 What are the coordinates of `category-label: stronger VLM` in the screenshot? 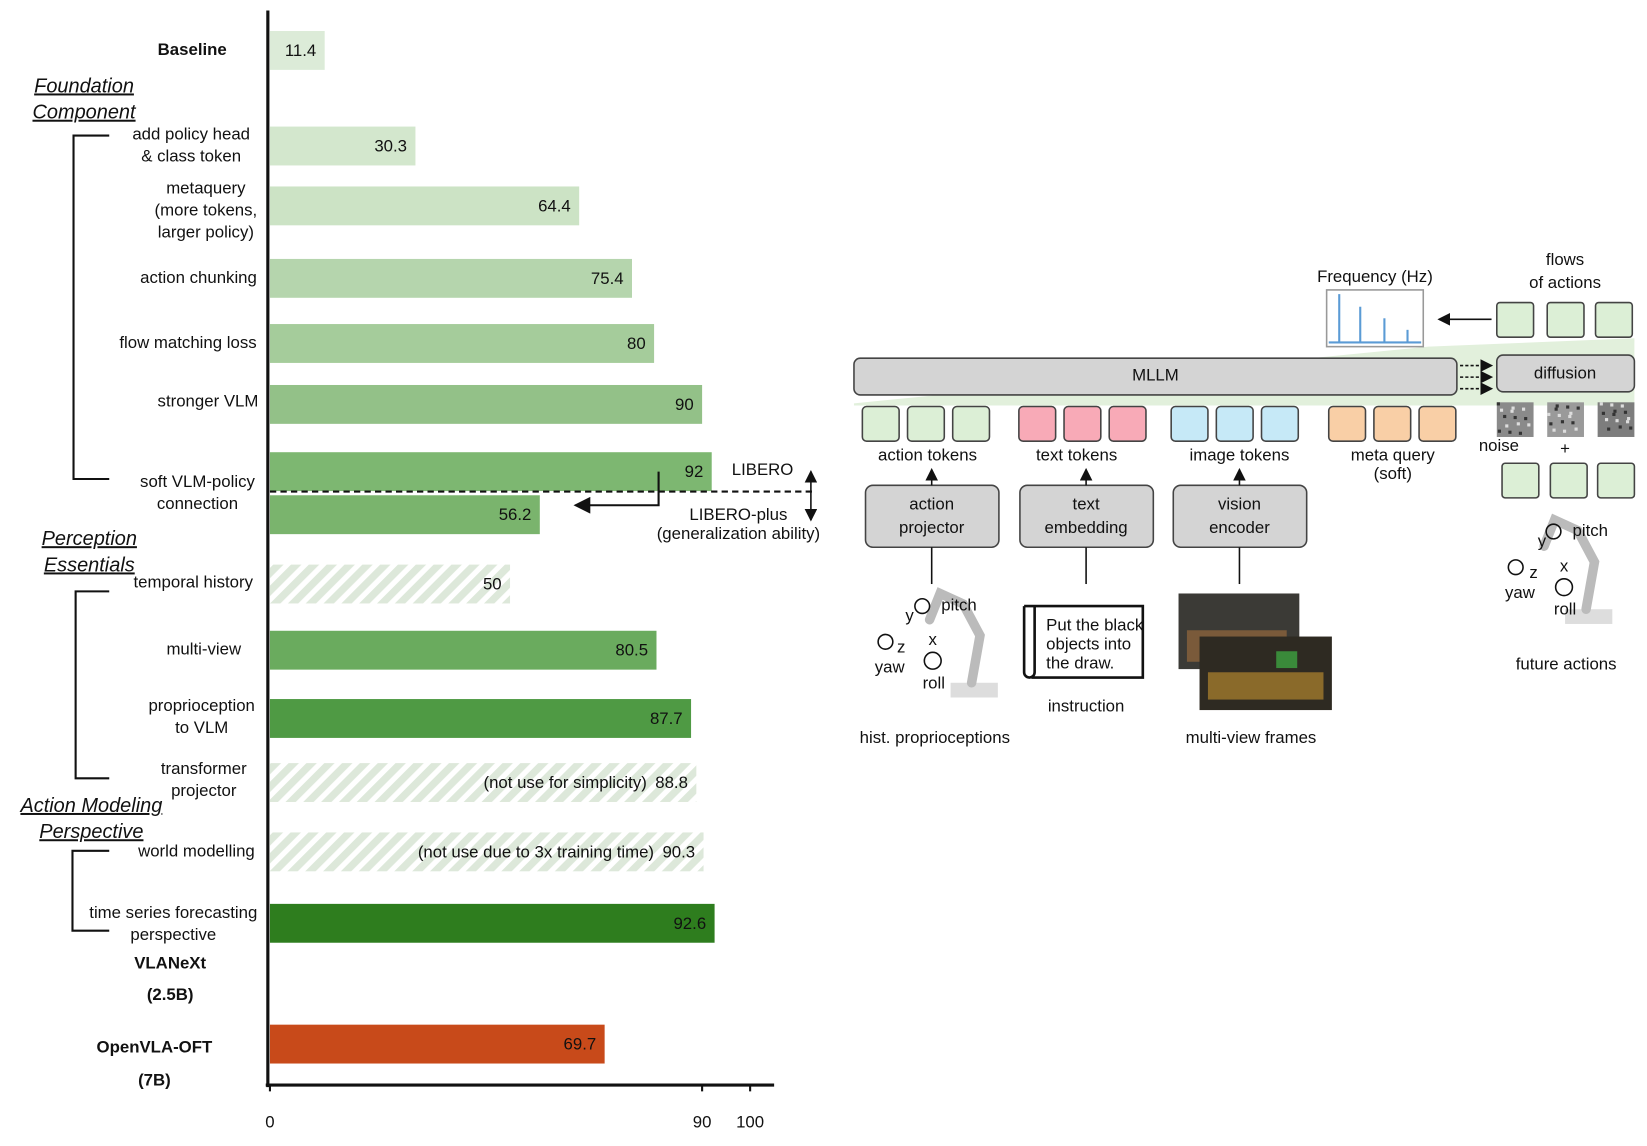 It's located at (208, 401).